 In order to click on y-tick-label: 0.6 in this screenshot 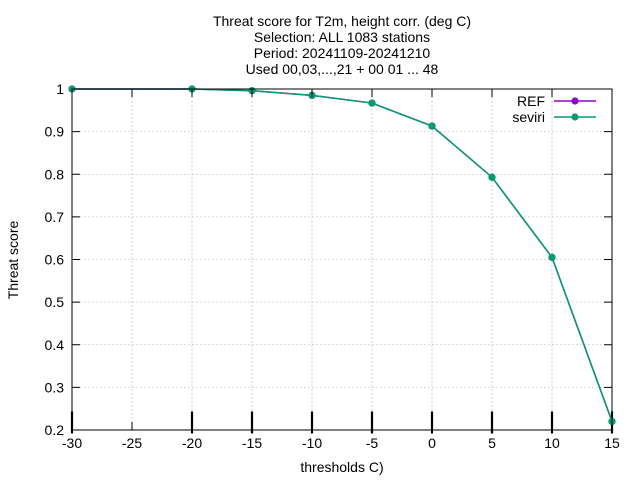, I will do `click(55, 260)`.